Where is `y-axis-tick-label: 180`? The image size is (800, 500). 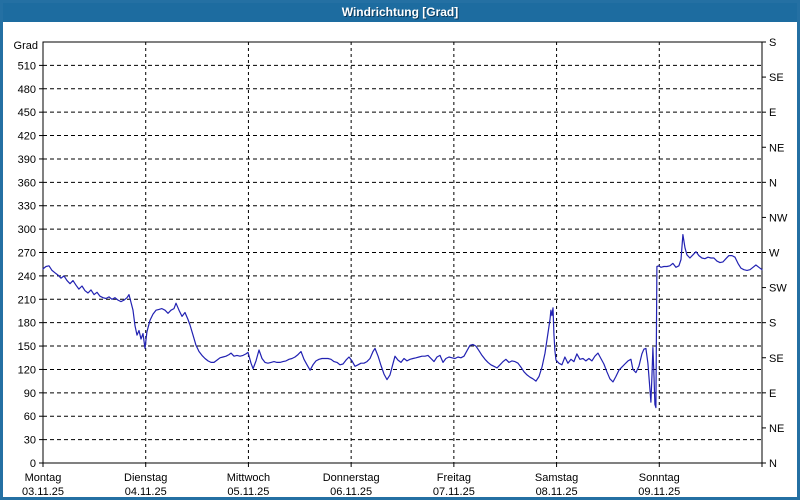
y-axis-tick-label: 180 is located at coordinates (27, 324).